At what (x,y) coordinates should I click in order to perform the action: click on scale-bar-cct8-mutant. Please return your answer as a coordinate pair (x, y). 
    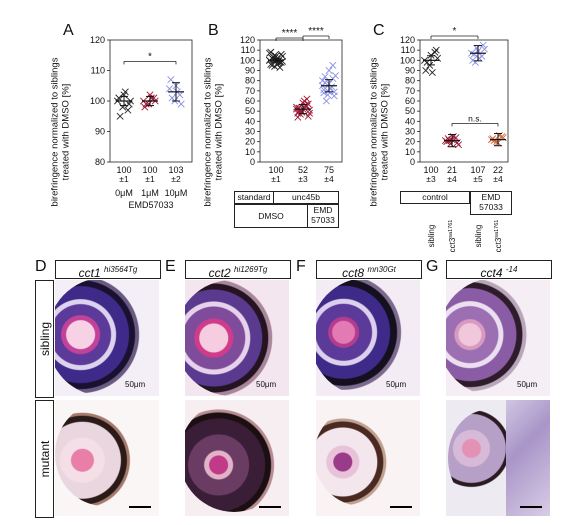
    Looking at the image, I should click on (401, 507).